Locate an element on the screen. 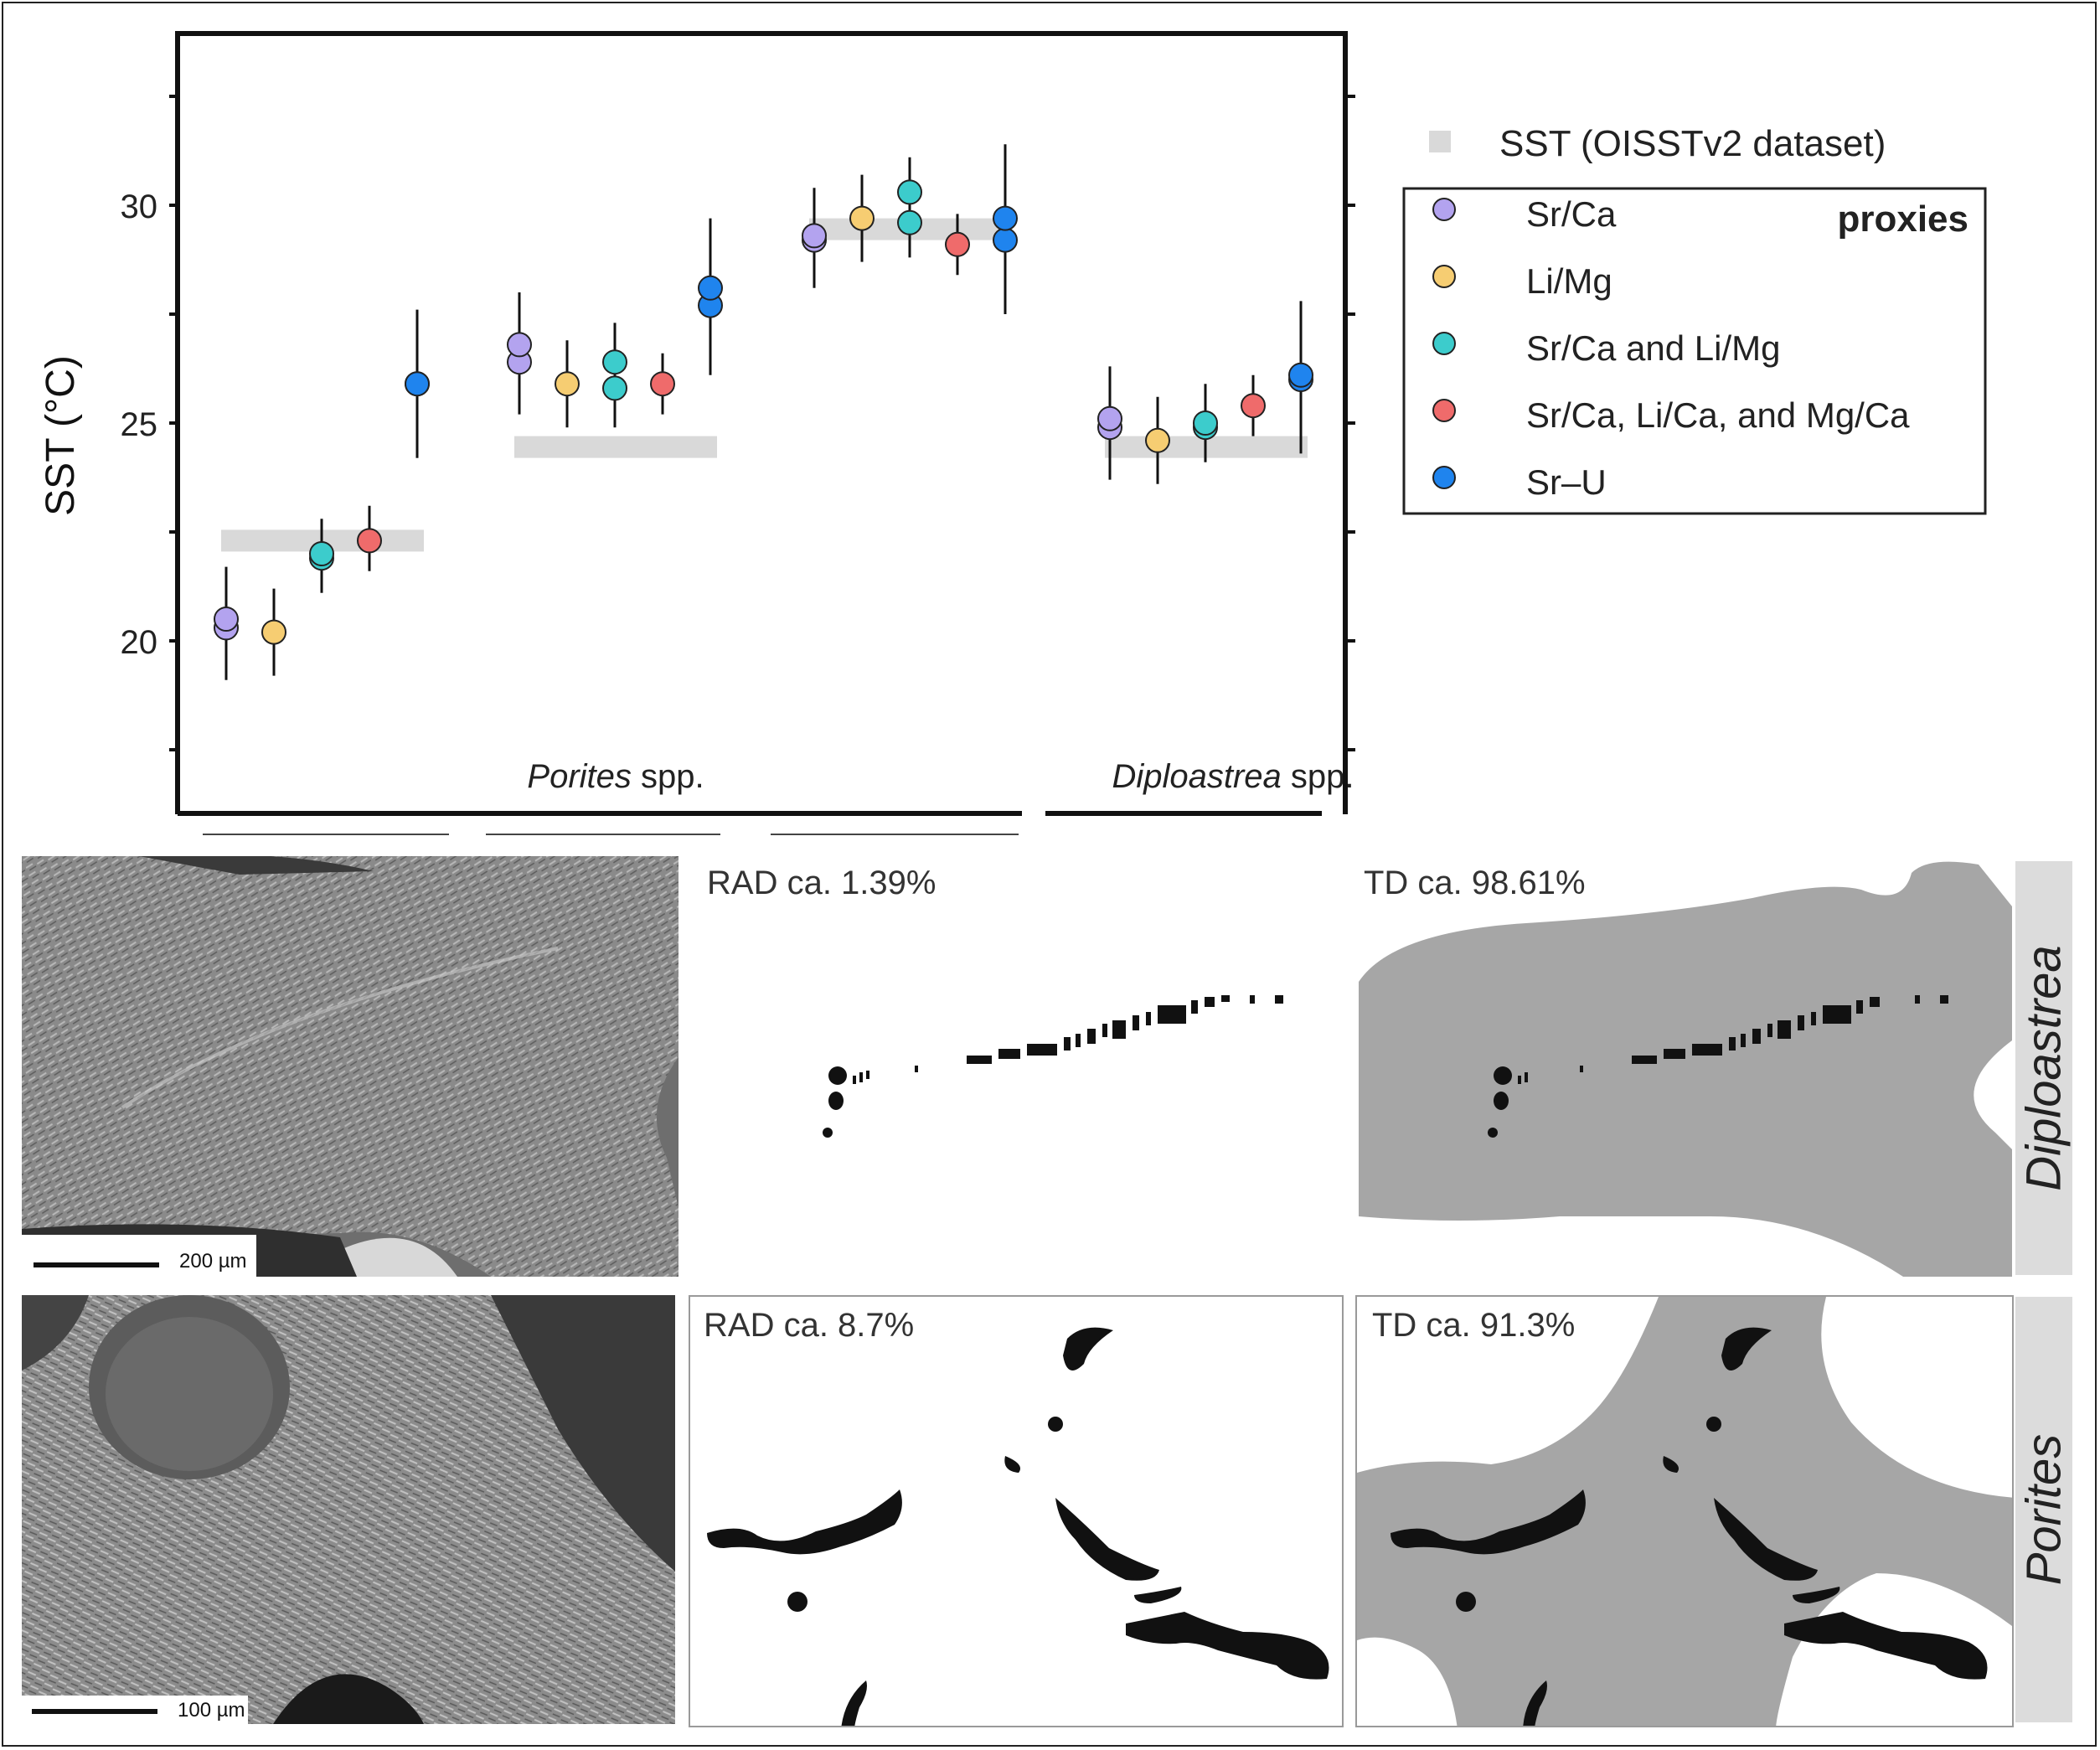 The height and width of the screenshot is (1750, 2100). td-label-porites: TD ca. 91.3% is located at coordinates (1474, 1325).